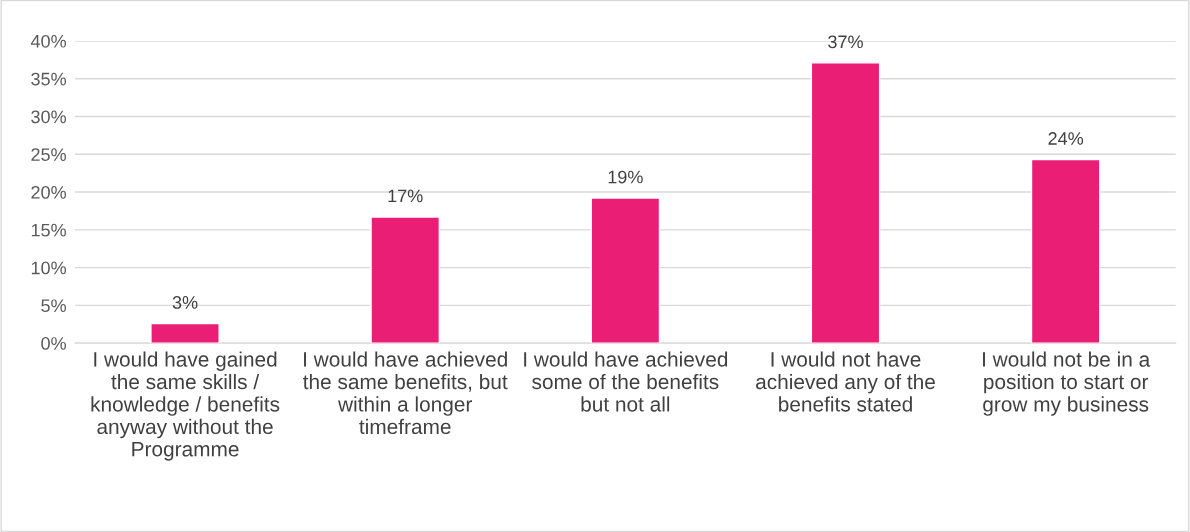 Image resolution: width=1190 pixels, height=532 pixels. Describe the element at coordinates (48, 41) in the screenshot. I see `y-tick-label: 40%` at that location.